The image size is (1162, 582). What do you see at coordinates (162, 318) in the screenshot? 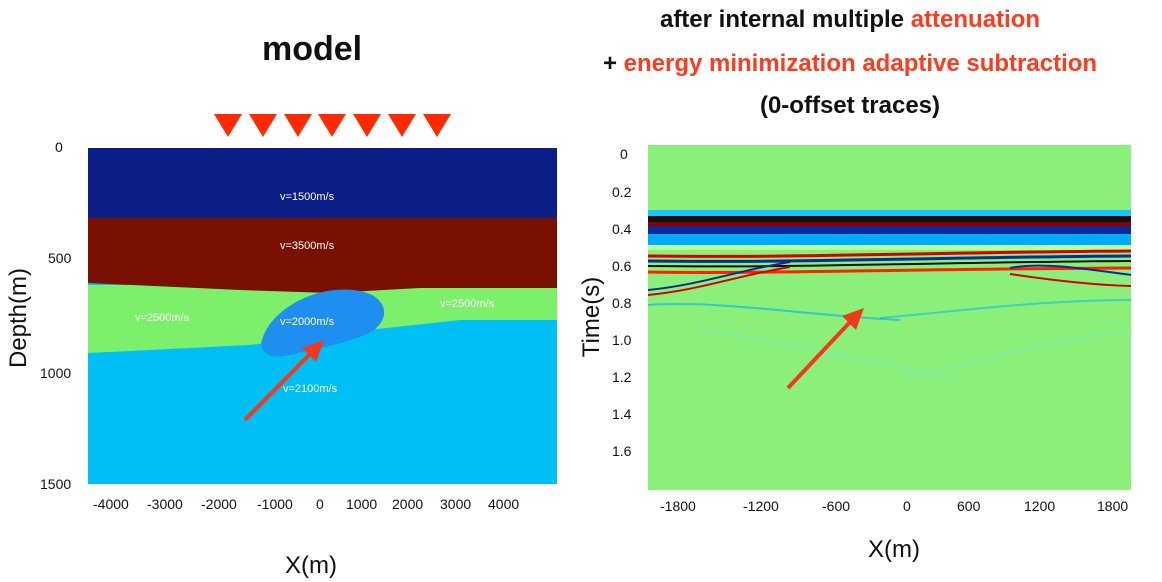
I see `layer-label-2500-left: v=2500m/s` at bounding box center [162, 318].